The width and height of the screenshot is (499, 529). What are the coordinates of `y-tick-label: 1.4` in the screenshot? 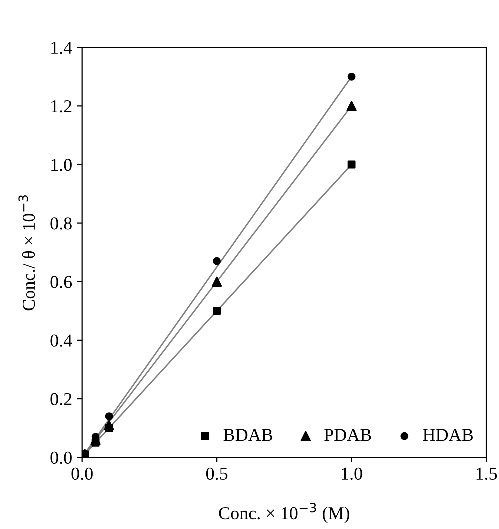 It's located at (62, 48).